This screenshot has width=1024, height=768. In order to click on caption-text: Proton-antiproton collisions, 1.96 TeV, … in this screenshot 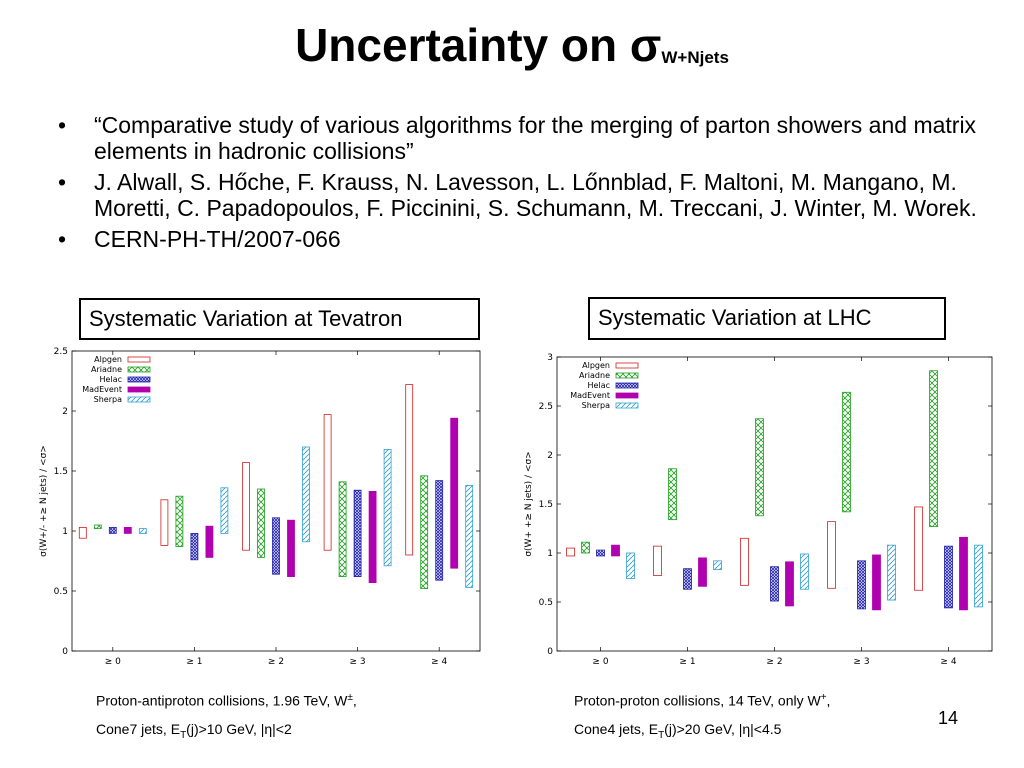, I will do `click(222, 700)`.